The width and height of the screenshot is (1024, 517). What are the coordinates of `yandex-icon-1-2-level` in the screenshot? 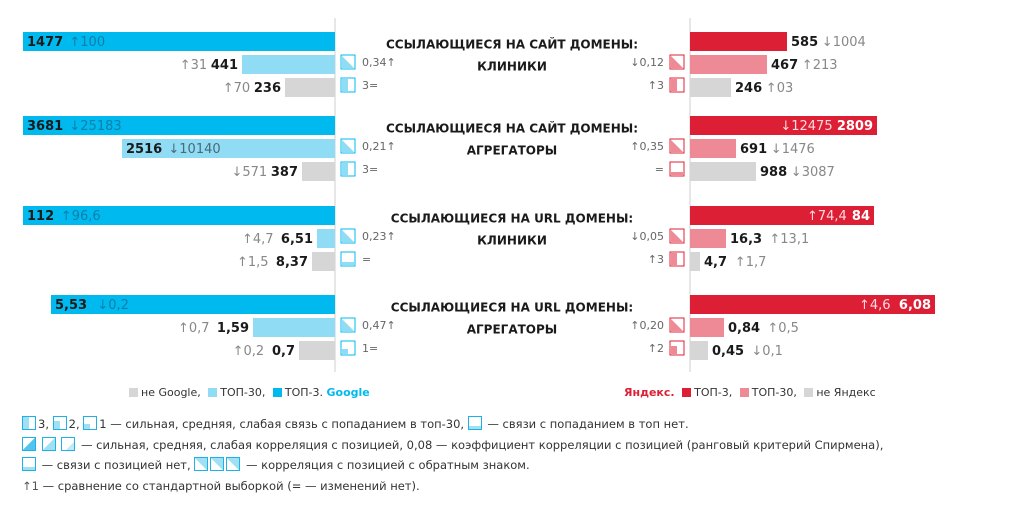 It's located at (674, 85).